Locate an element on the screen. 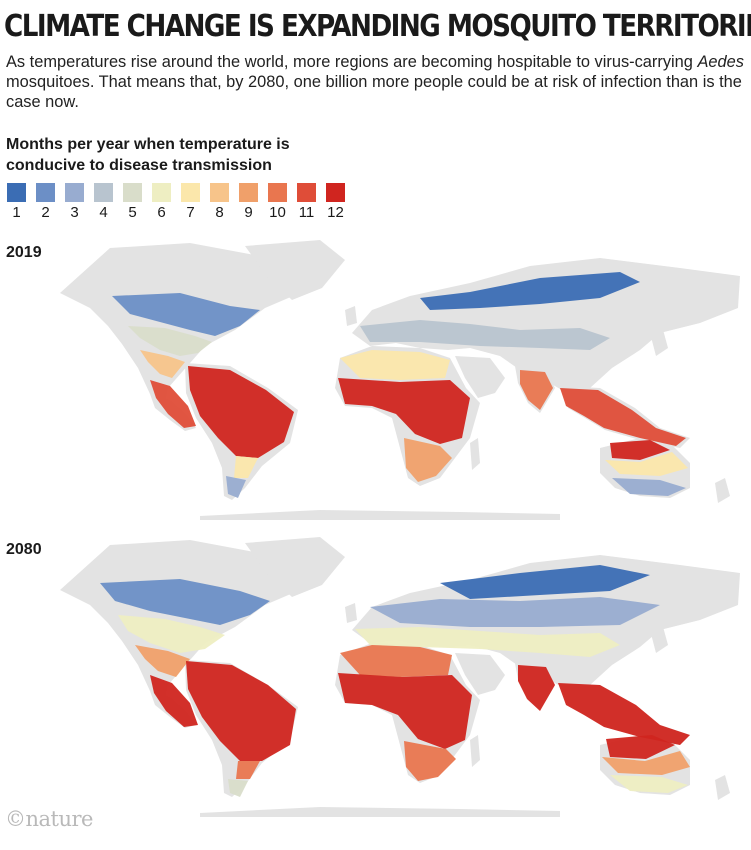 This screenshot has height=850, width=751. land-eurasia is located at coordinates (546, 328).